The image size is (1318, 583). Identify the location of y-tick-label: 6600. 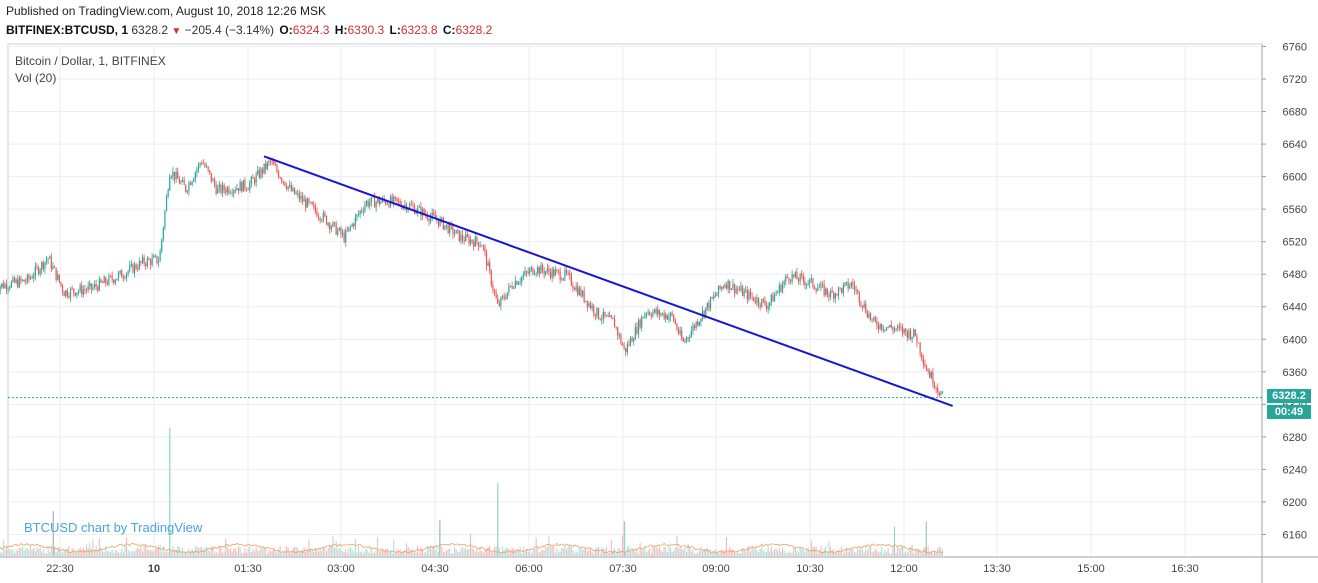
(1295, 178).